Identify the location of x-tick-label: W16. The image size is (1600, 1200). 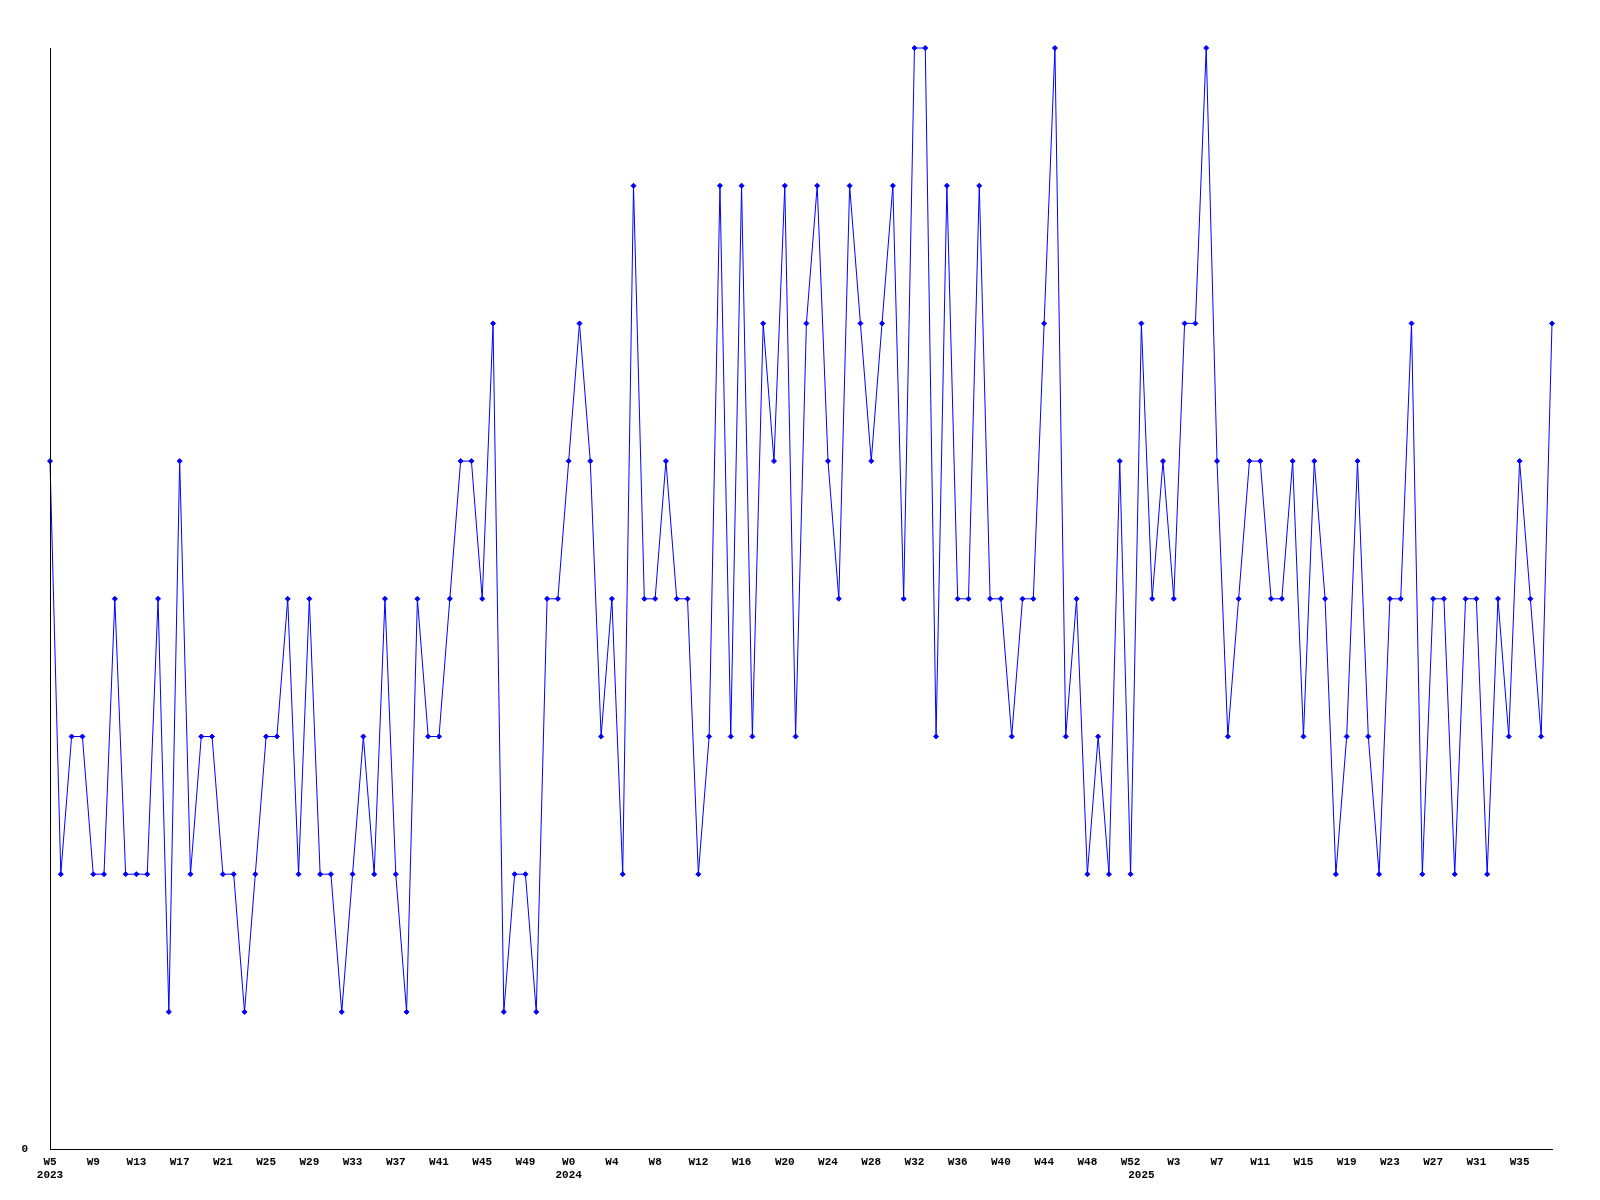
(741, 1161).